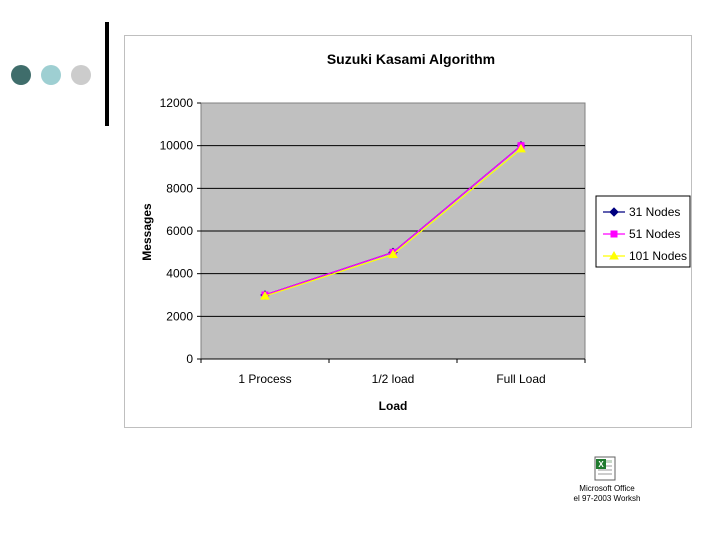 The width and height of the screenshot is (720, 540). Describe the element at coordinates (393, 379) in the screenshot. I see `x-tick-label: 1/2 load` at that location.